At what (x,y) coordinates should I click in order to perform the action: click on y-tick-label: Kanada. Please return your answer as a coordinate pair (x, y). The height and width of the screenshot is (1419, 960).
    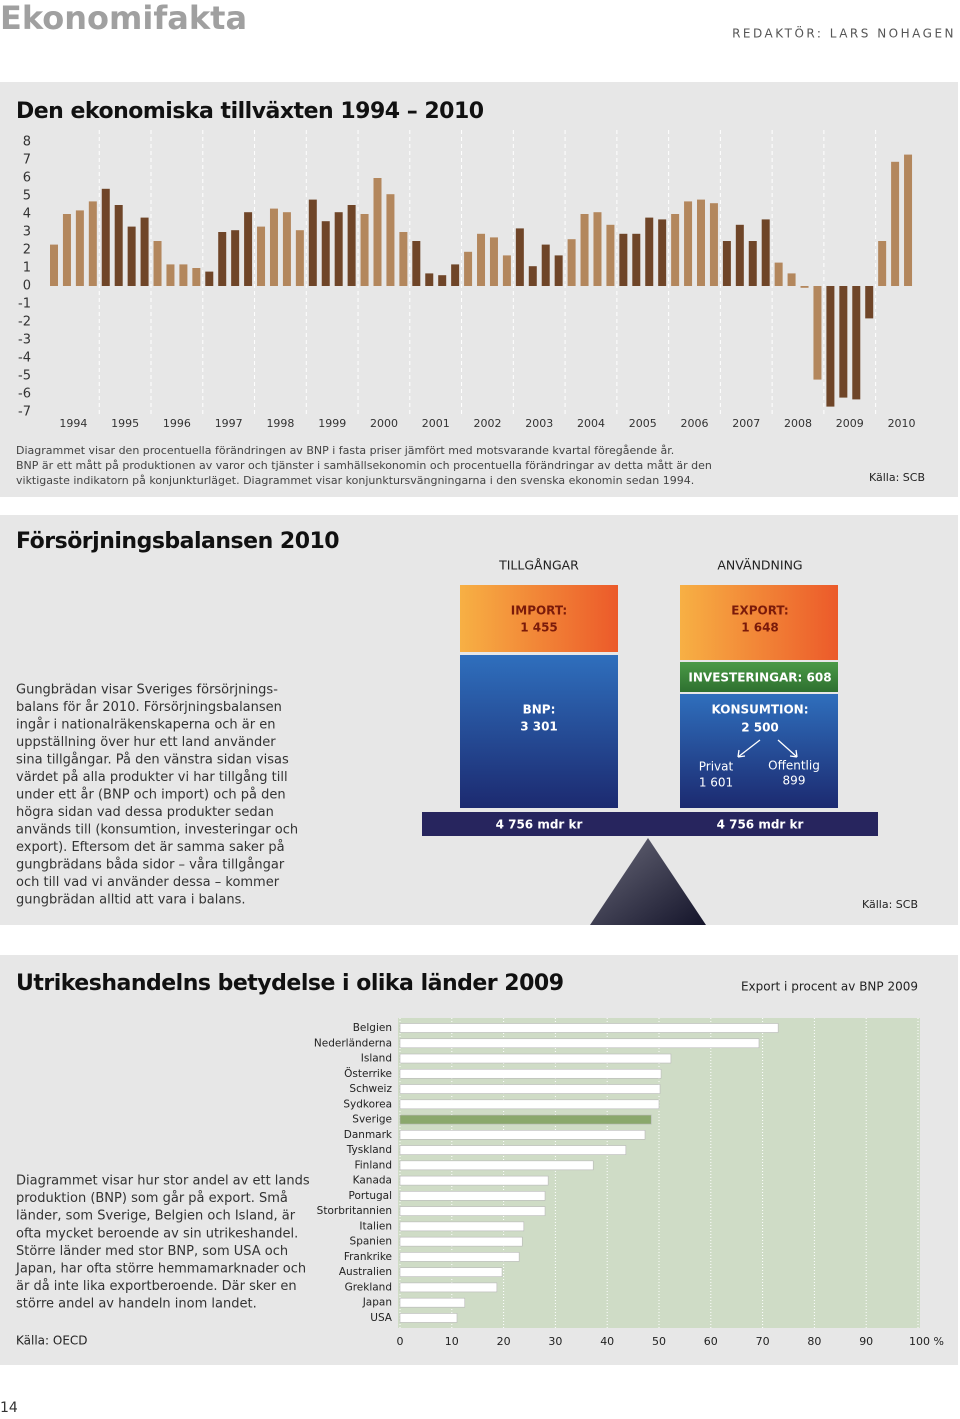
    Looking at the image, I should click on (372, 1181).